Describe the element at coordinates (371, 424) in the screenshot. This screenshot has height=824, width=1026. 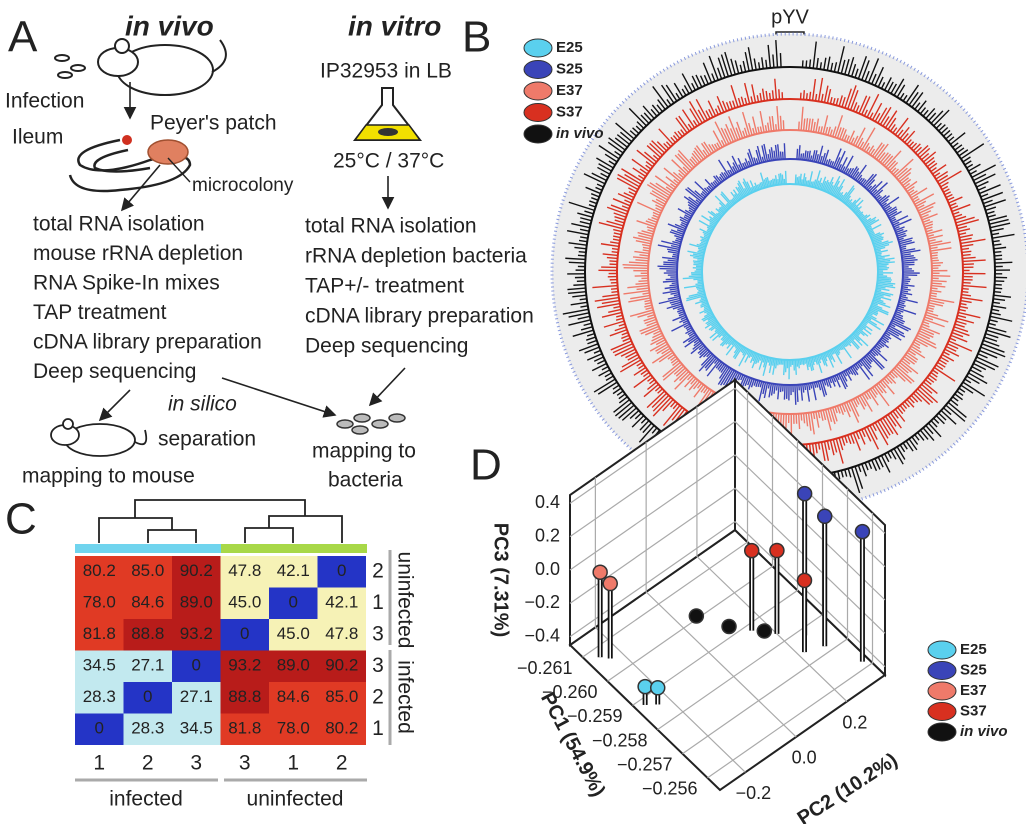
I see `bacteria-icon` at that location.